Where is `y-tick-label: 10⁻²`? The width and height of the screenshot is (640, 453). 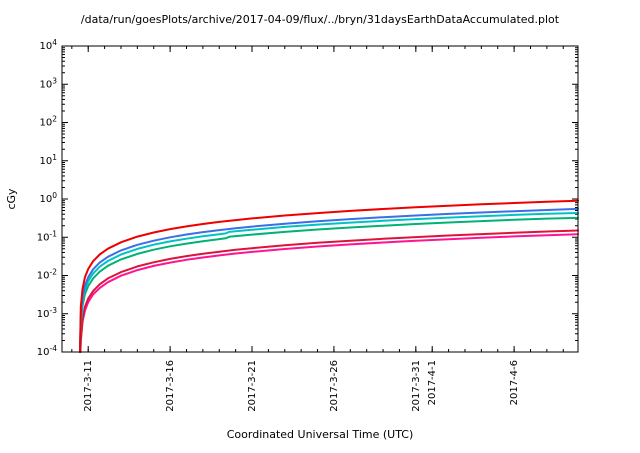 y-tick-label: 10⁻² is located at coordinates (47, 275).